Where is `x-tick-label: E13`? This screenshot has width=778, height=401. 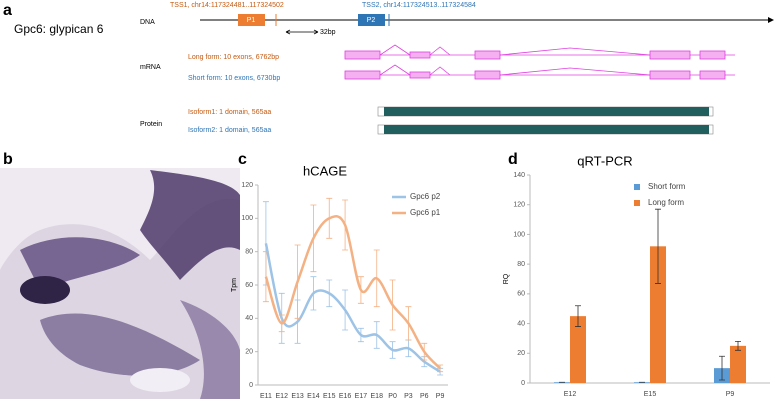
x-tick-label: E13 is located at coordinates (297, 396).